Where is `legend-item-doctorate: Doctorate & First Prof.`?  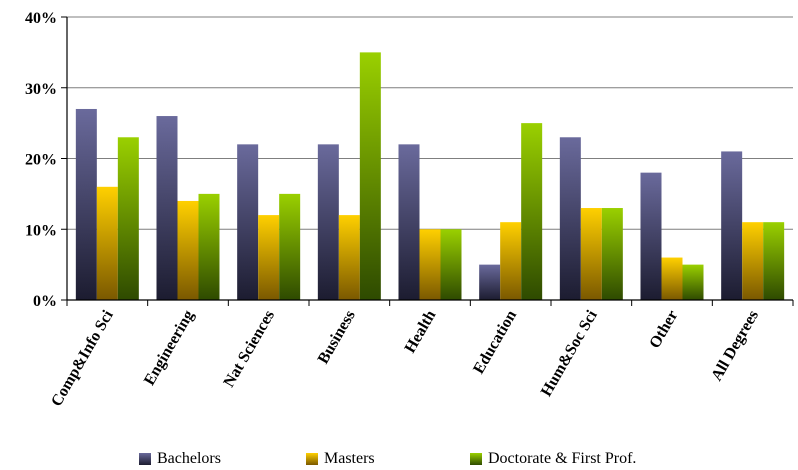
legend-item-doctorate: Doctorate & First Prof. is located at coordinates (553, 459).